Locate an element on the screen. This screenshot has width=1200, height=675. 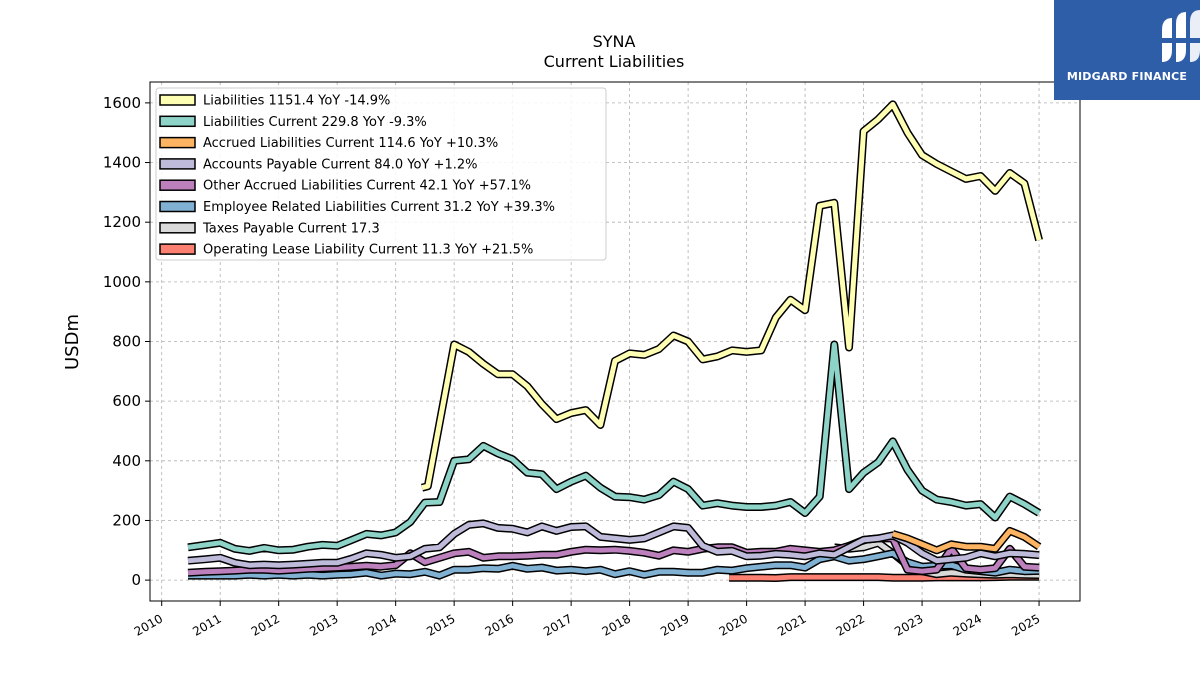
x-tick-label: 2011 is located at coordinates (206, 624).